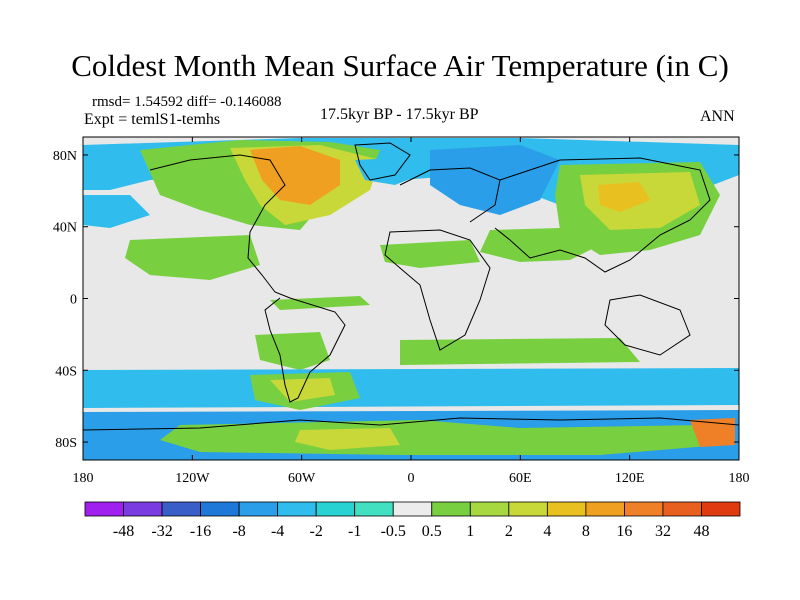  Describe the element at coordinates (292, 351) in the screenshot. I see `field-green-sa` at that location.